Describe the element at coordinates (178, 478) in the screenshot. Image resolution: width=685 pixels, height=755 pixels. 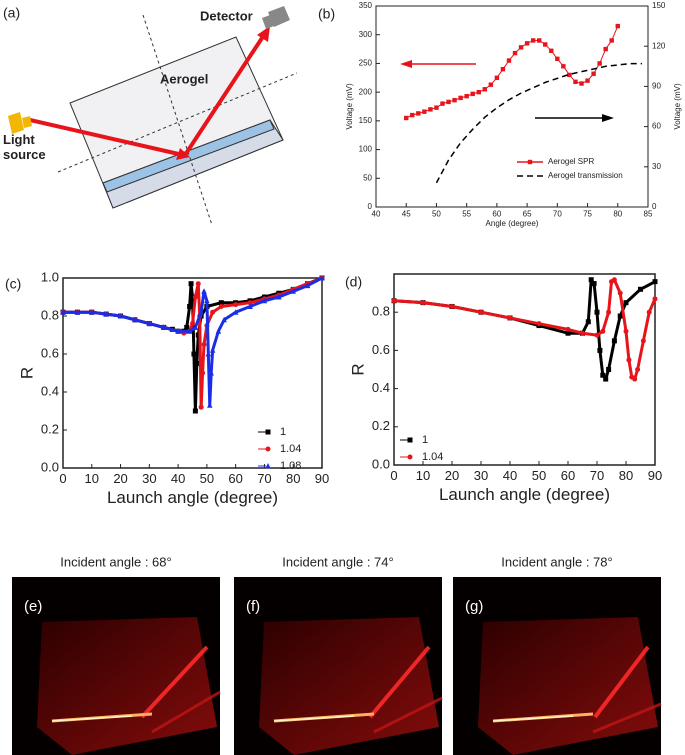
I see `x-tick-label: 40` at that location.